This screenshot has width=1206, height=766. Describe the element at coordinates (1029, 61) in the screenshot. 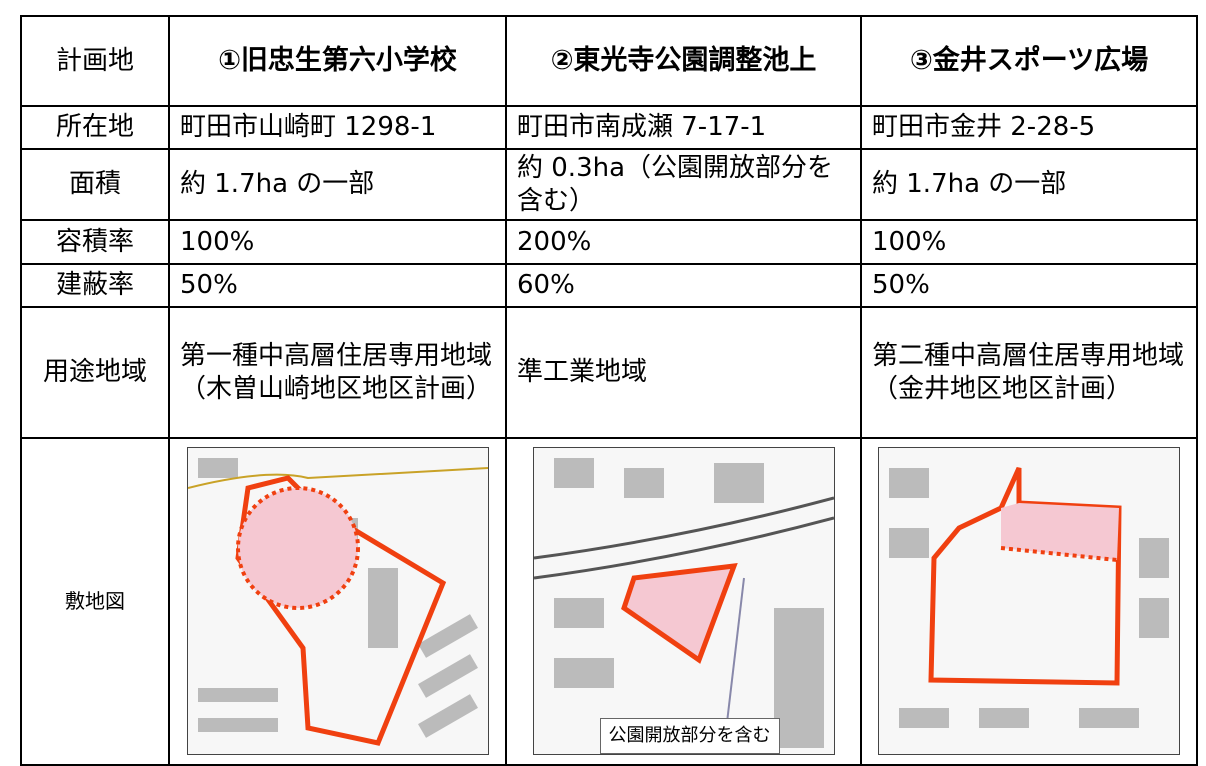

I see `header-cell: ③金井スポーツ広場` at that location.